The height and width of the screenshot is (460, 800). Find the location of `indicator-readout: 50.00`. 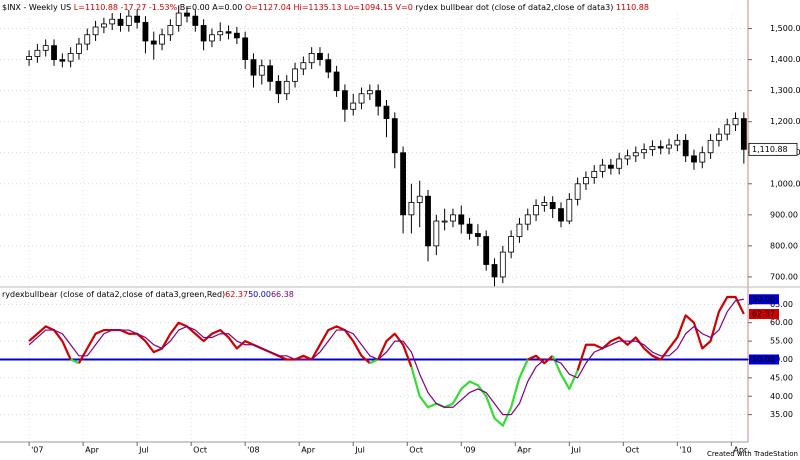

indicator-readout: 50.00 is located at coordinates (259, 294).